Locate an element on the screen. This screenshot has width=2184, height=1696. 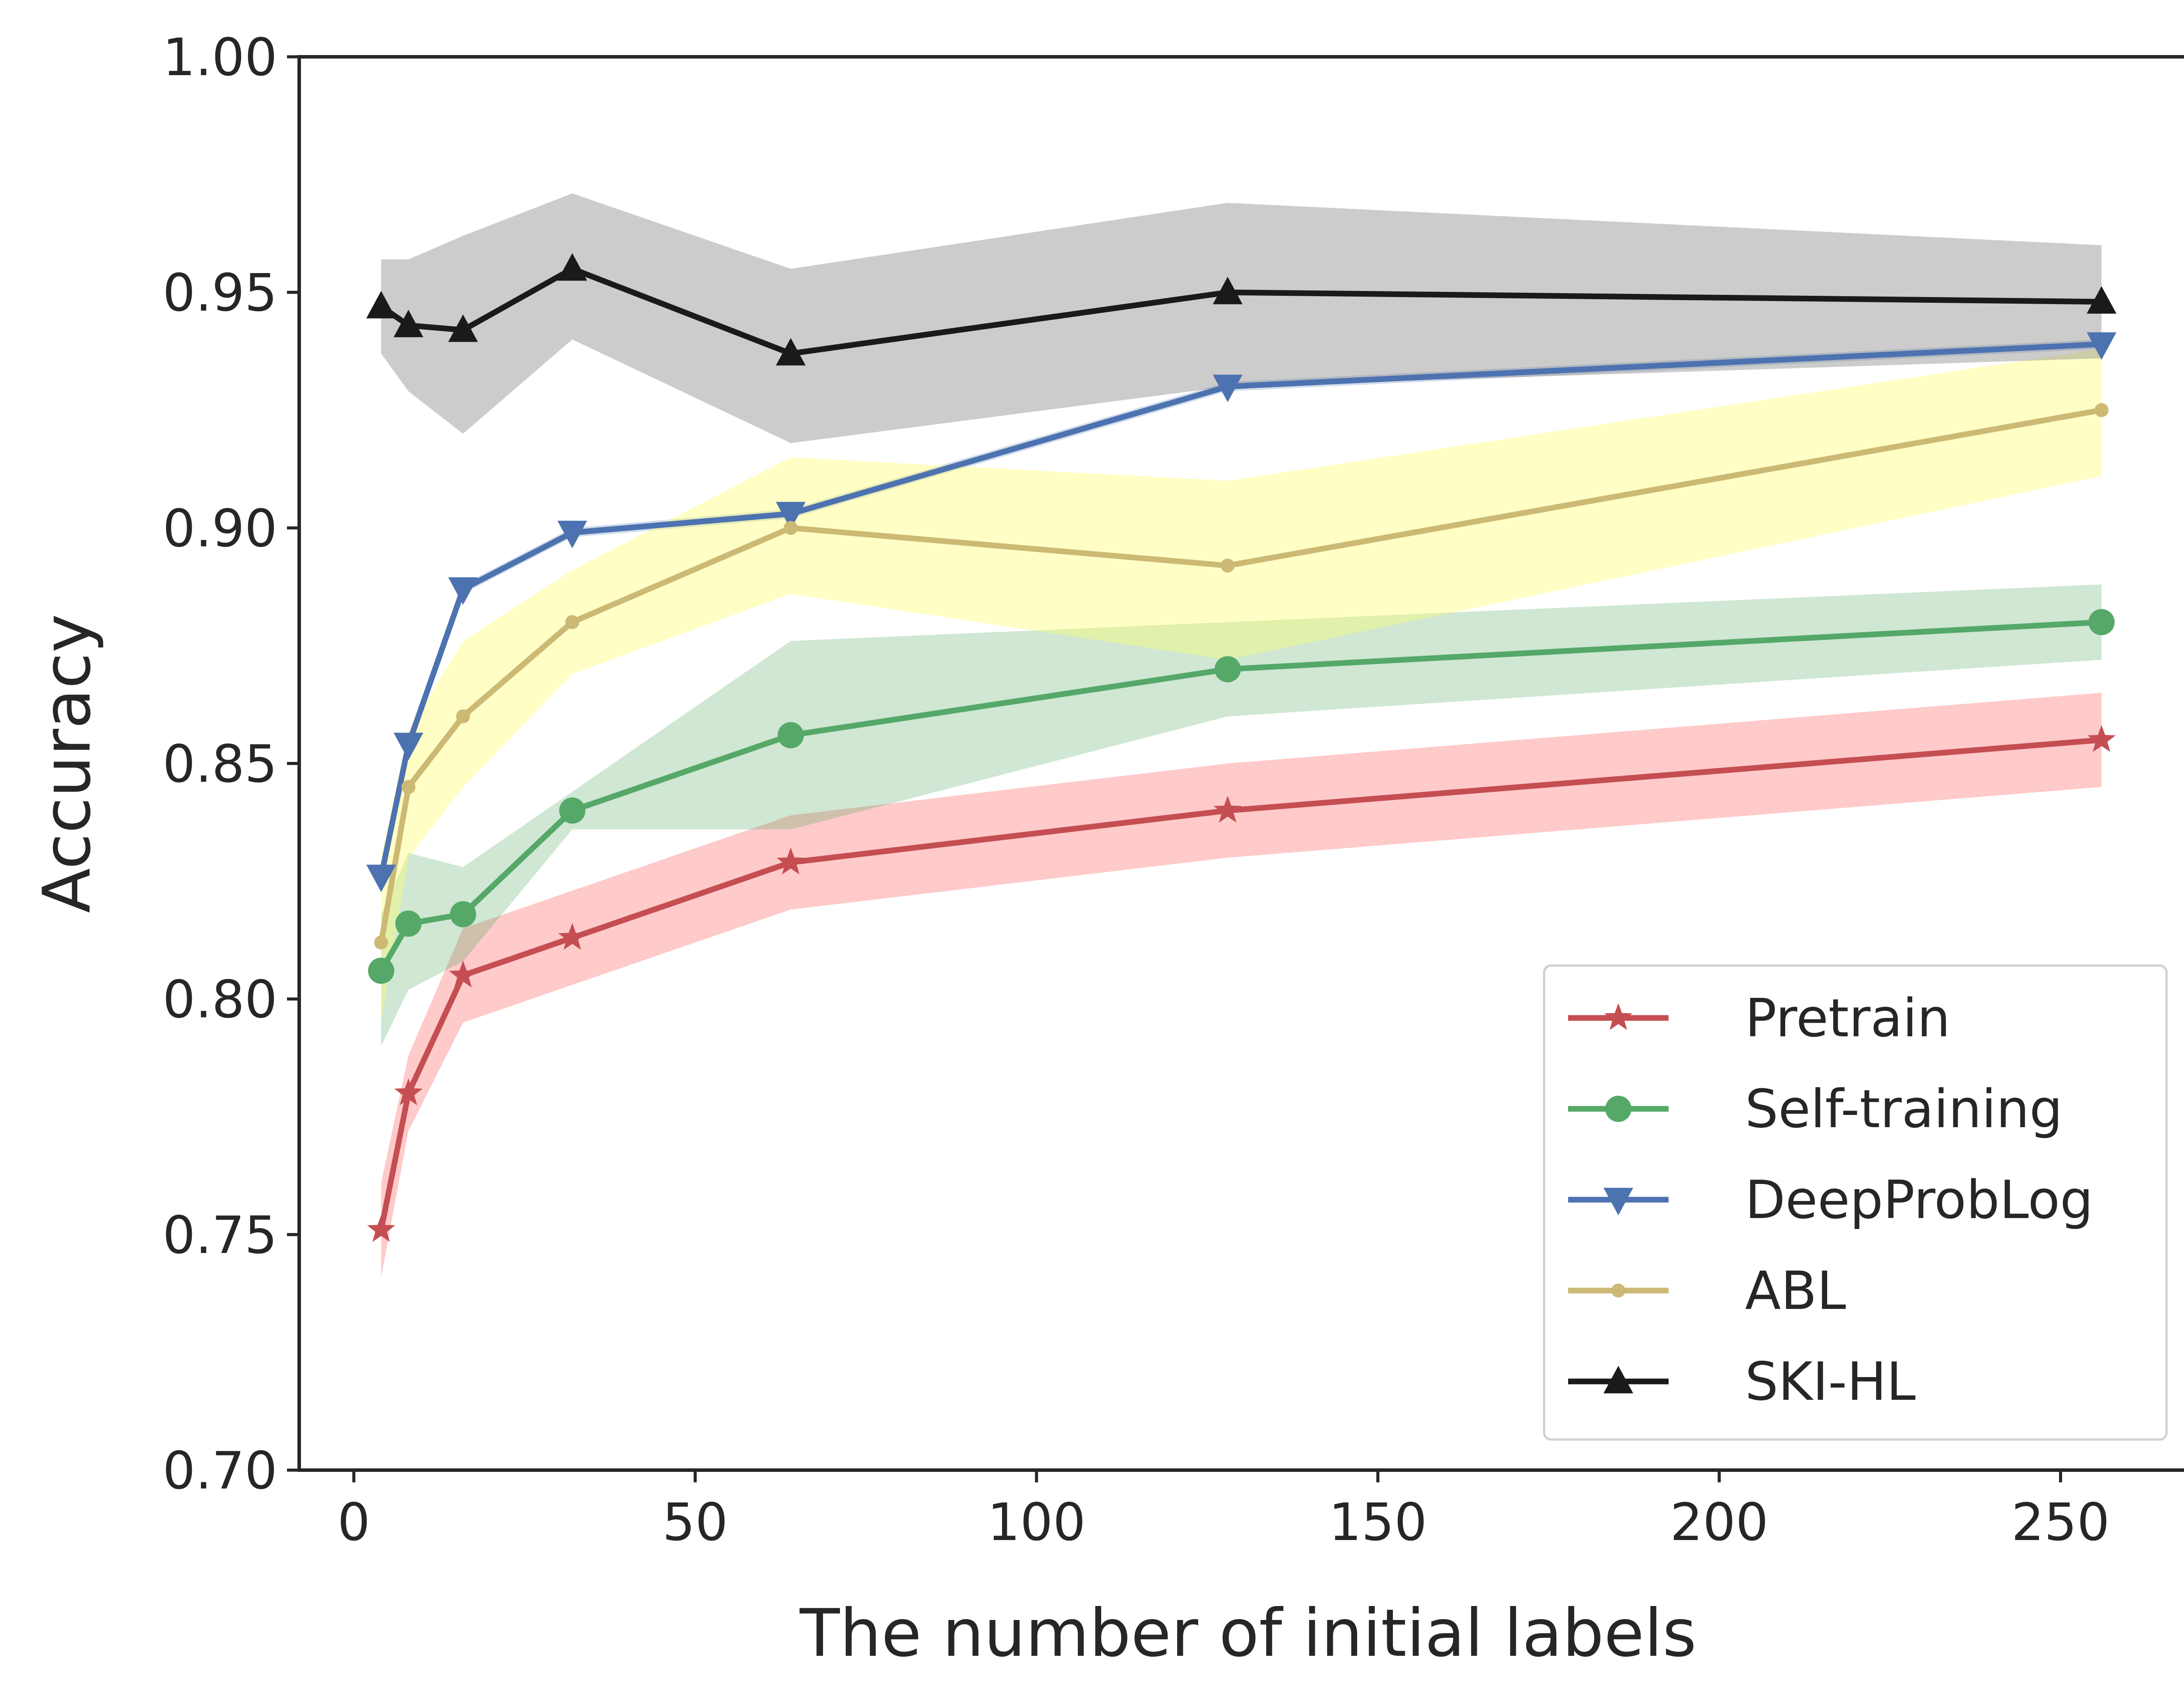
y-tick-label: 0.80 is located at coordinates (219, 1000).